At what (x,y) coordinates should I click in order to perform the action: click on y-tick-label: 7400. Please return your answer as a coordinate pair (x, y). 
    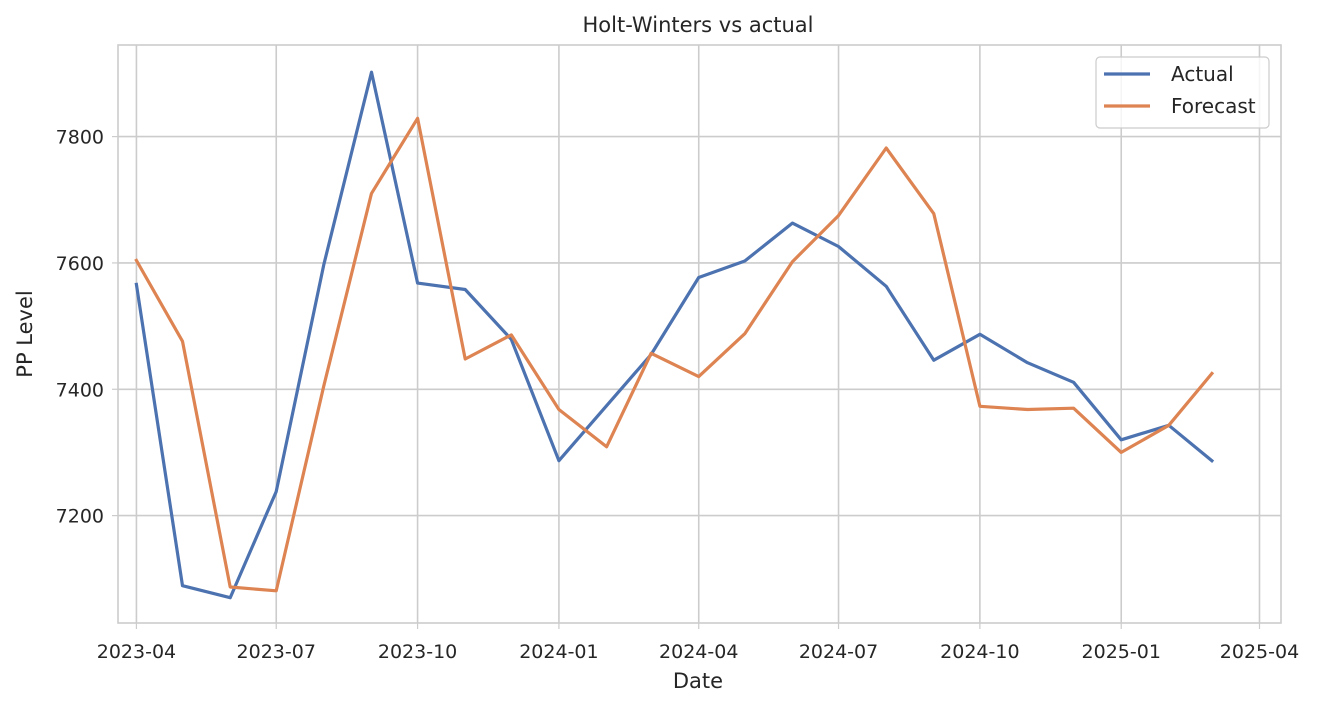
    Looking at the image, I should click on (80, 390).